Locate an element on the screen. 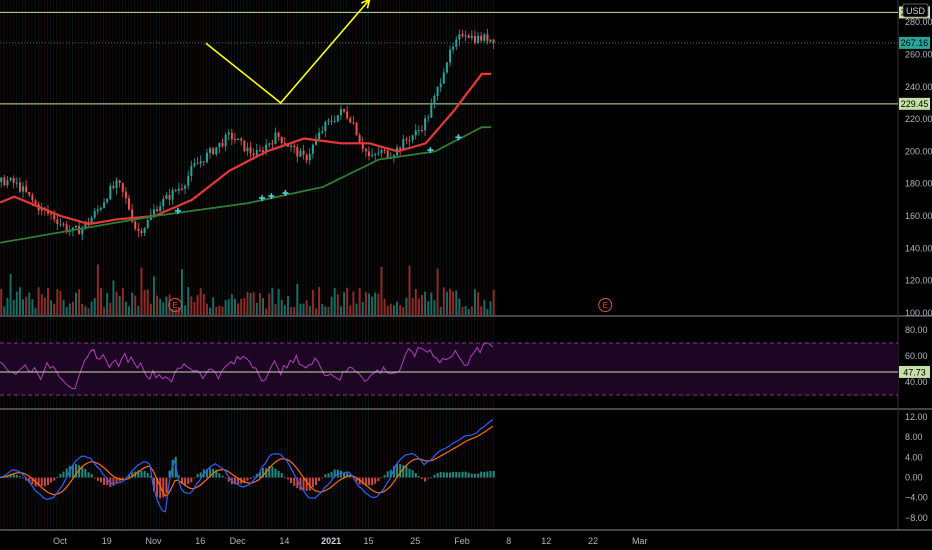 Image resolution: width=932 pixels, height=550 pixels. projection-path is located at coordinates (288, 52).